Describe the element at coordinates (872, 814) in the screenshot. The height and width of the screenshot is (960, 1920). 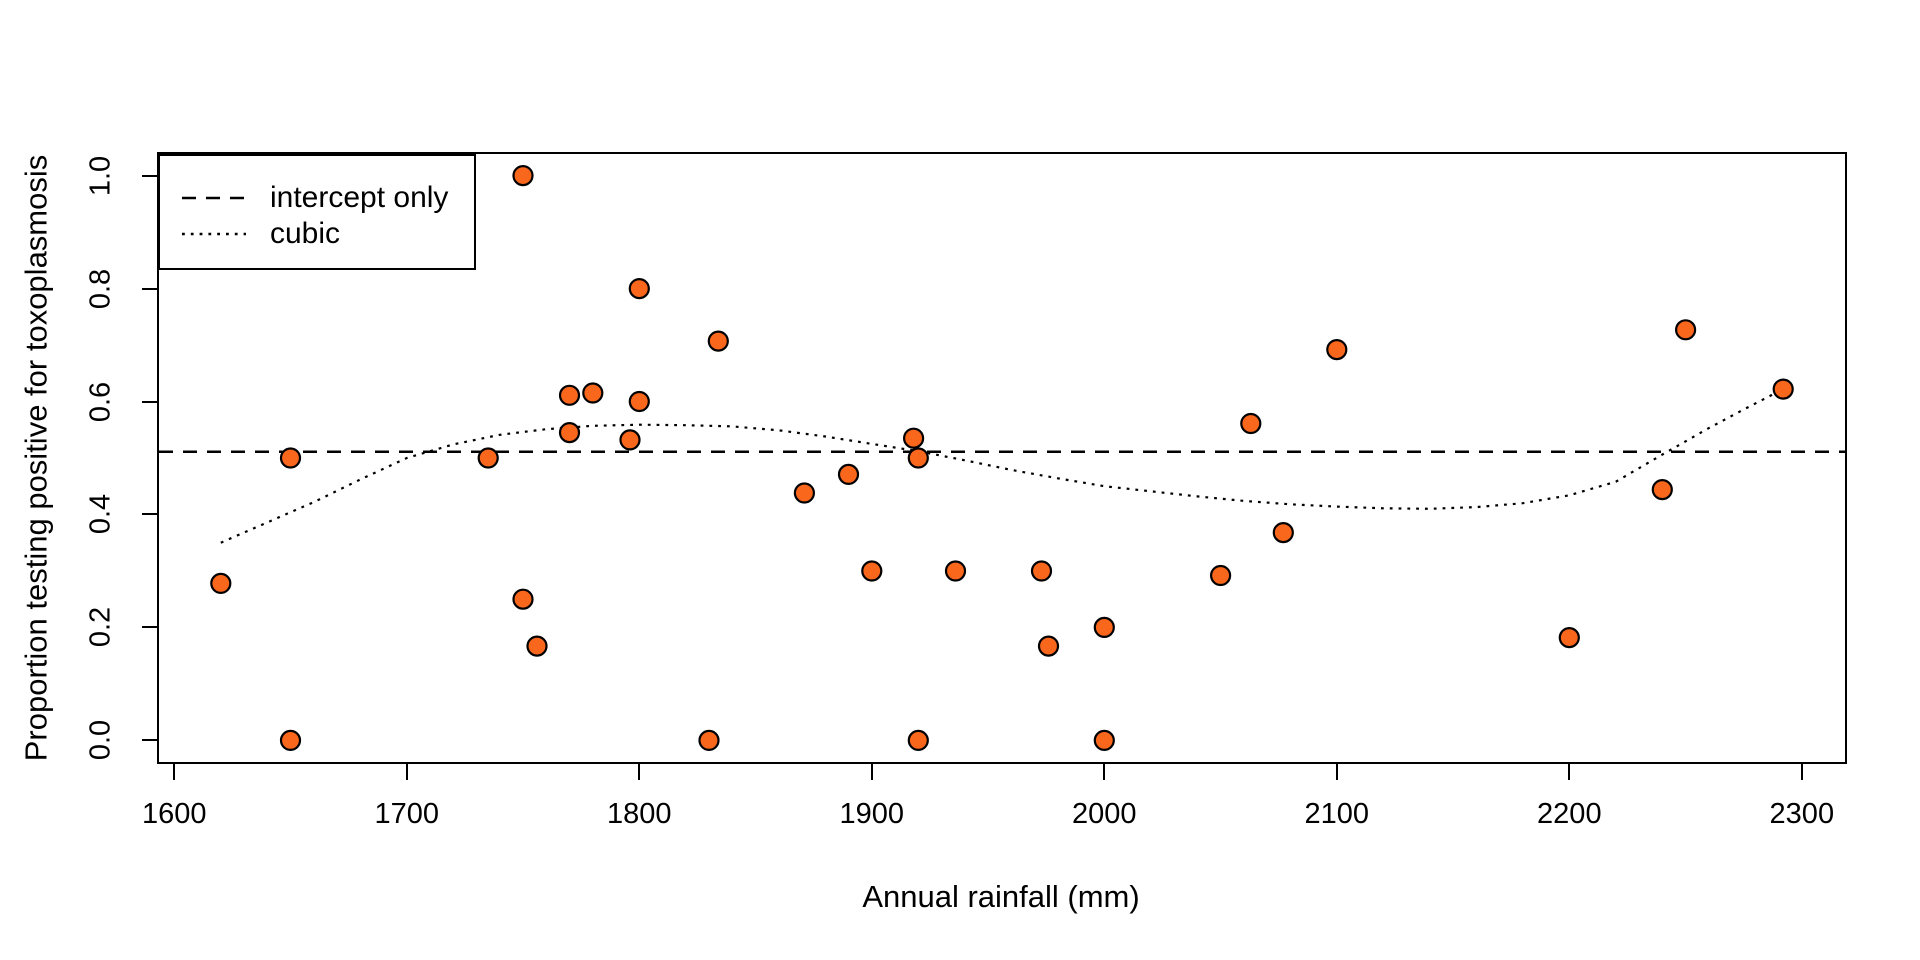
I see `x-tick-label: 1900` at that location.